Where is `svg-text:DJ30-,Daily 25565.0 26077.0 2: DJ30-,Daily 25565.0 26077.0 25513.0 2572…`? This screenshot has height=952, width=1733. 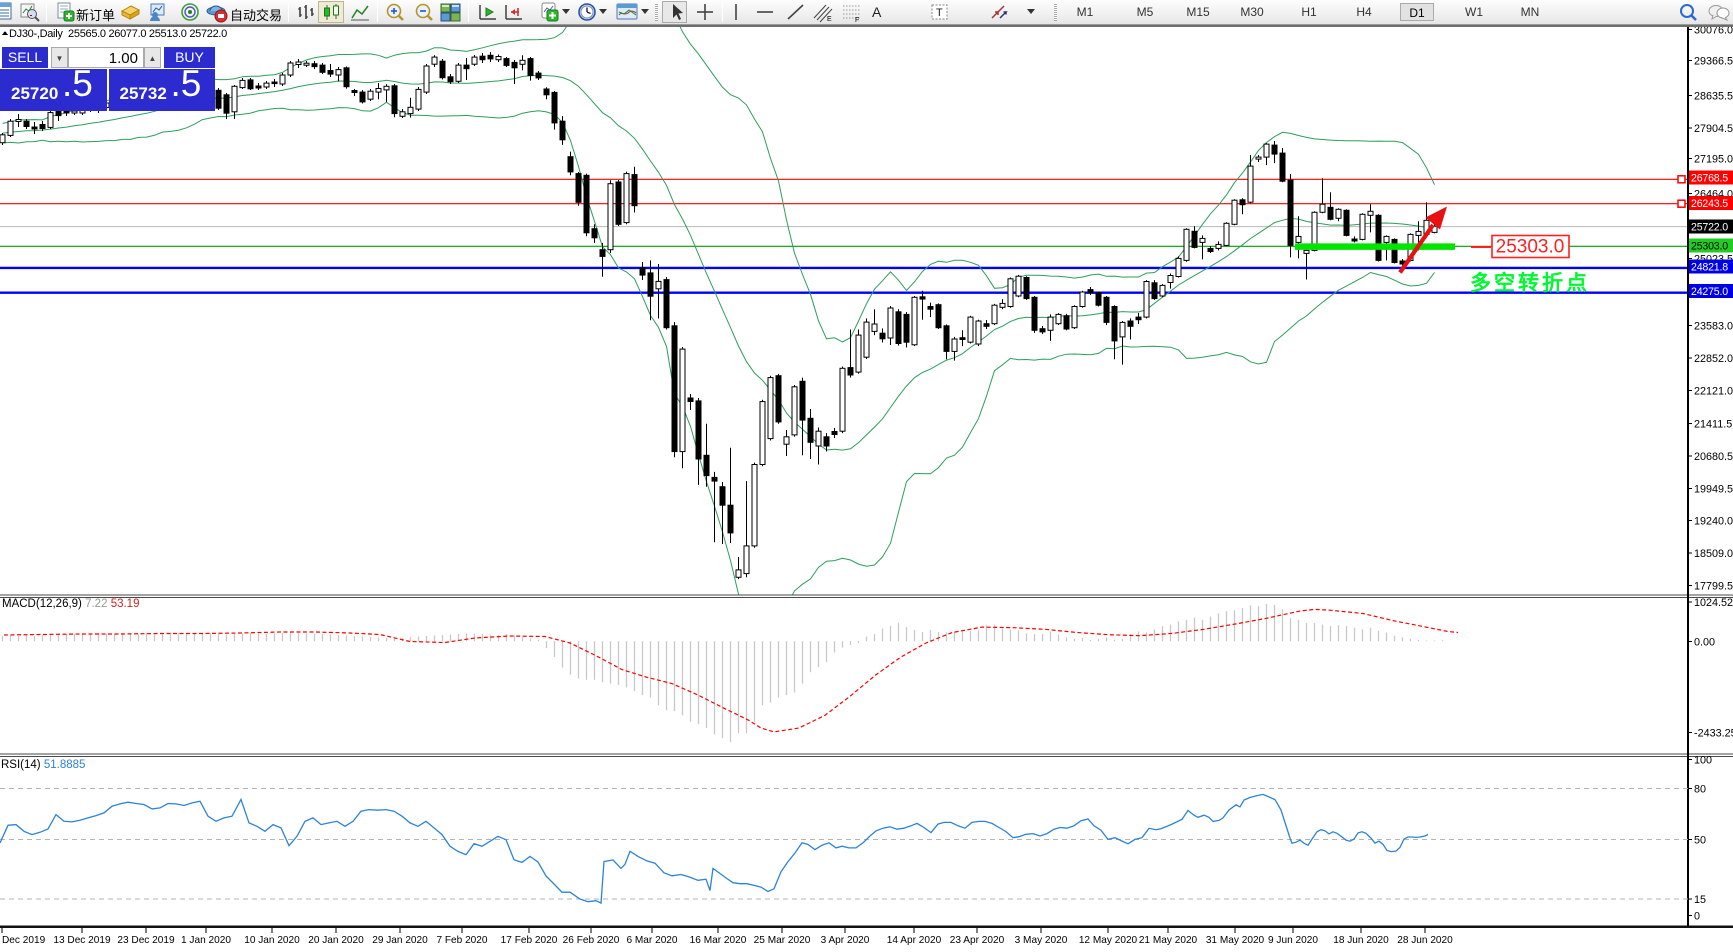 svg-text:DJ30-,Daily 25565.0 26077.0 2: DJ30-,Daily 25565.0 26077.0 25513.0 2572… is located at coordinates (118, 34).